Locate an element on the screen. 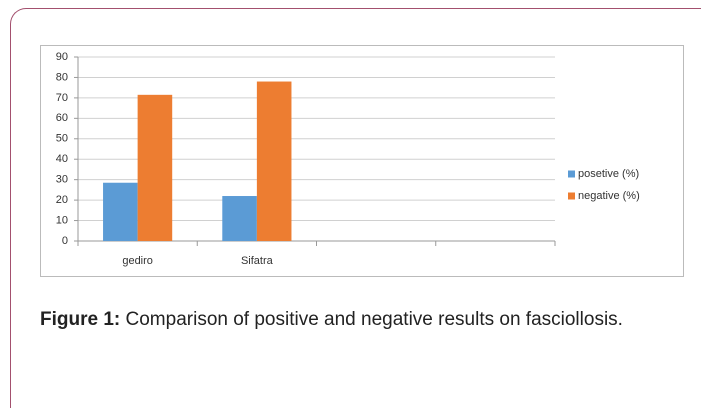 This screenshot has height=408, width=701. y-tick-label: 70 is located at coordinates (62, 98).